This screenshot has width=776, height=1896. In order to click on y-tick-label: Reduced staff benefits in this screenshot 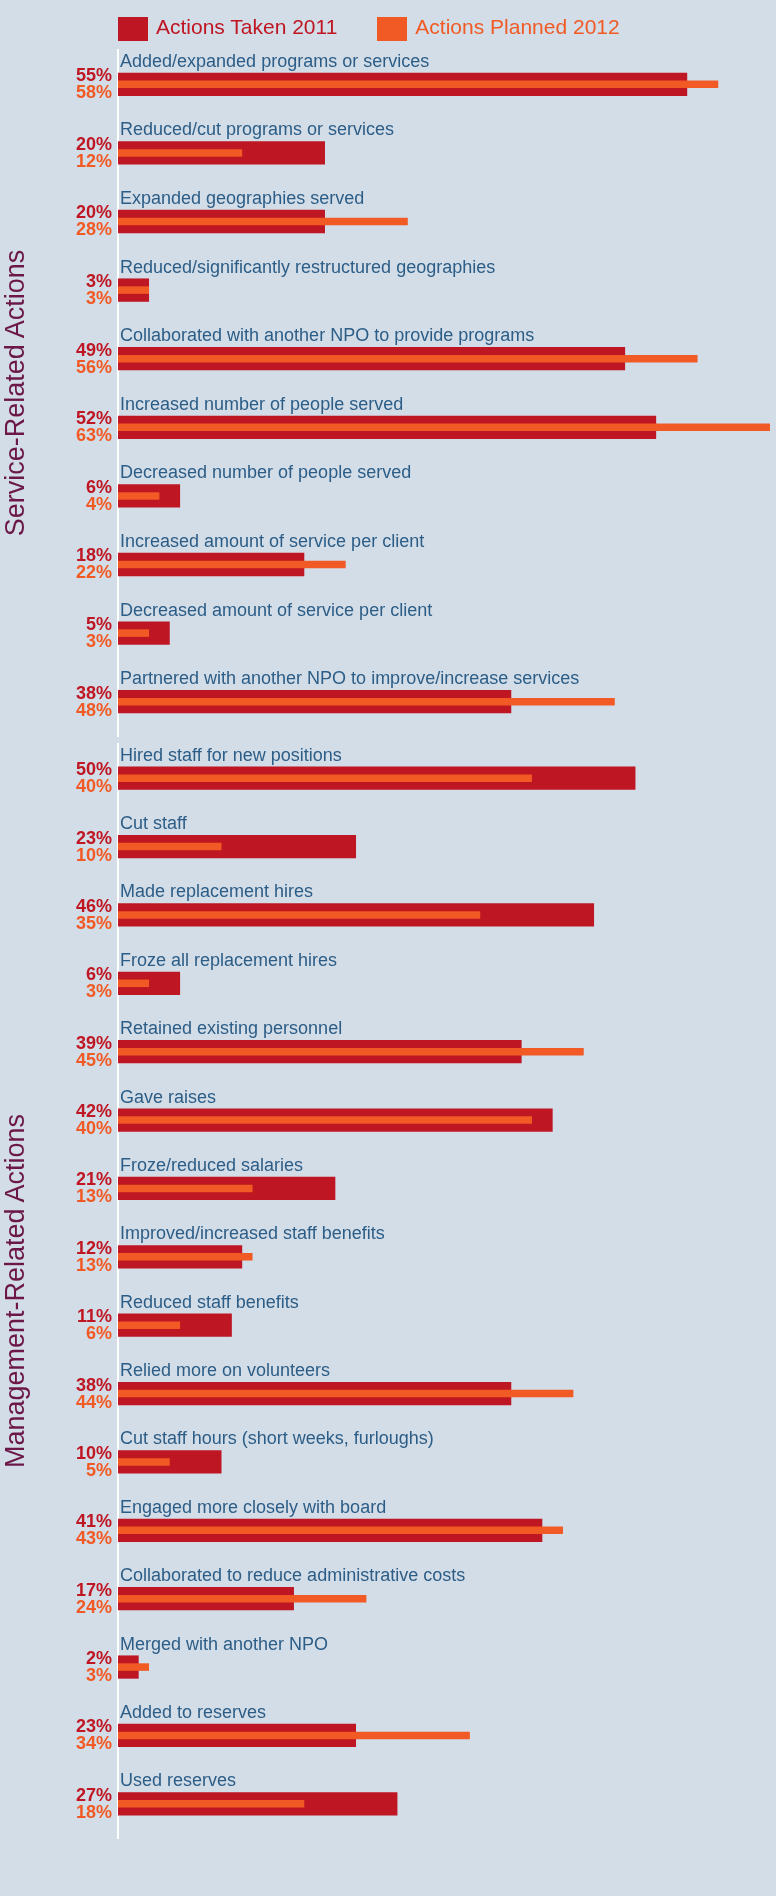, I will do `click(209, 1301)`.